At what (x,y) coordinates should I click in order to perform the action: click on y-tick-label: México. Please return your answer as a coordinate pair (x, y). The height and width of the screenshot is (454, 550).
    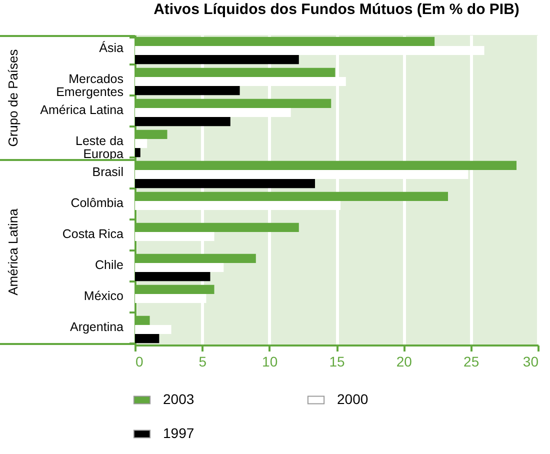
    Looking at the image, I should click on (104, 296).